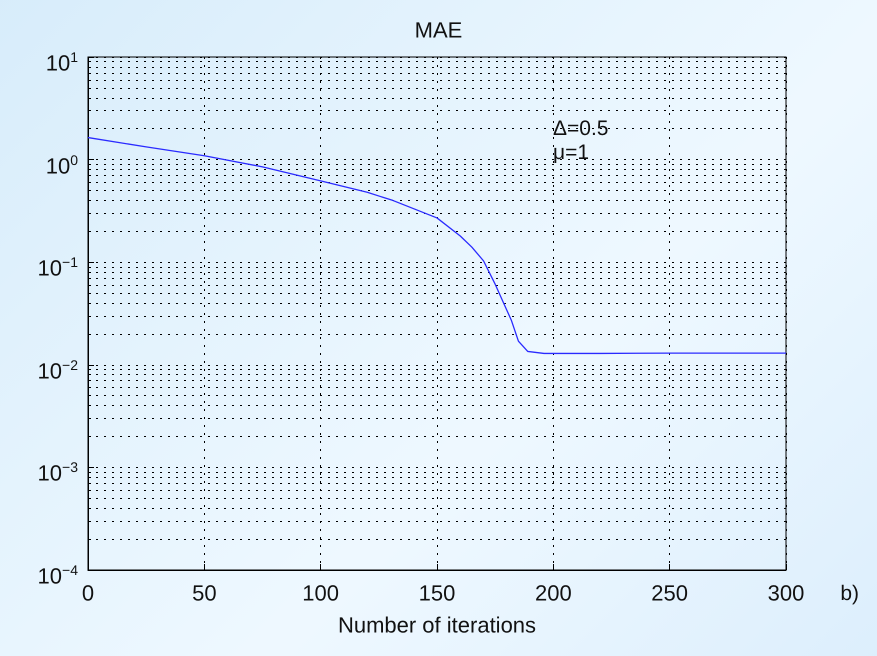  Describe the element at coordinates (553, 593) in the screenshot. I see `x-tick-label: 200` at that location.